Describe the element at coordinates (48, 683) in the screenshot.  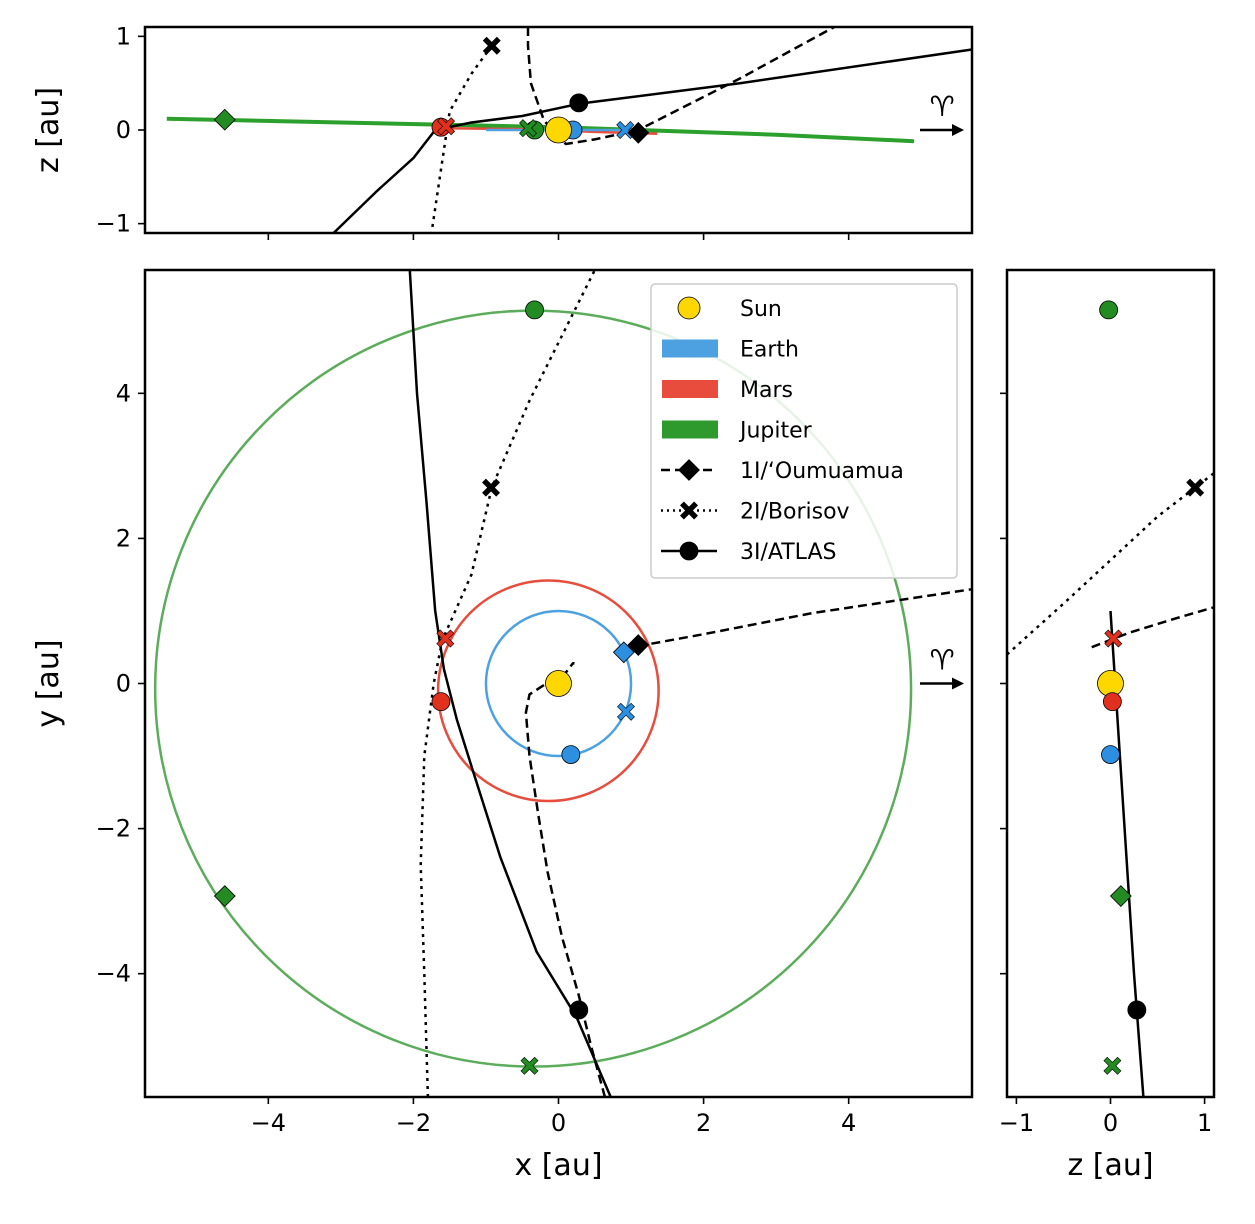
I see `yaxis-label: y [au]` at that location.